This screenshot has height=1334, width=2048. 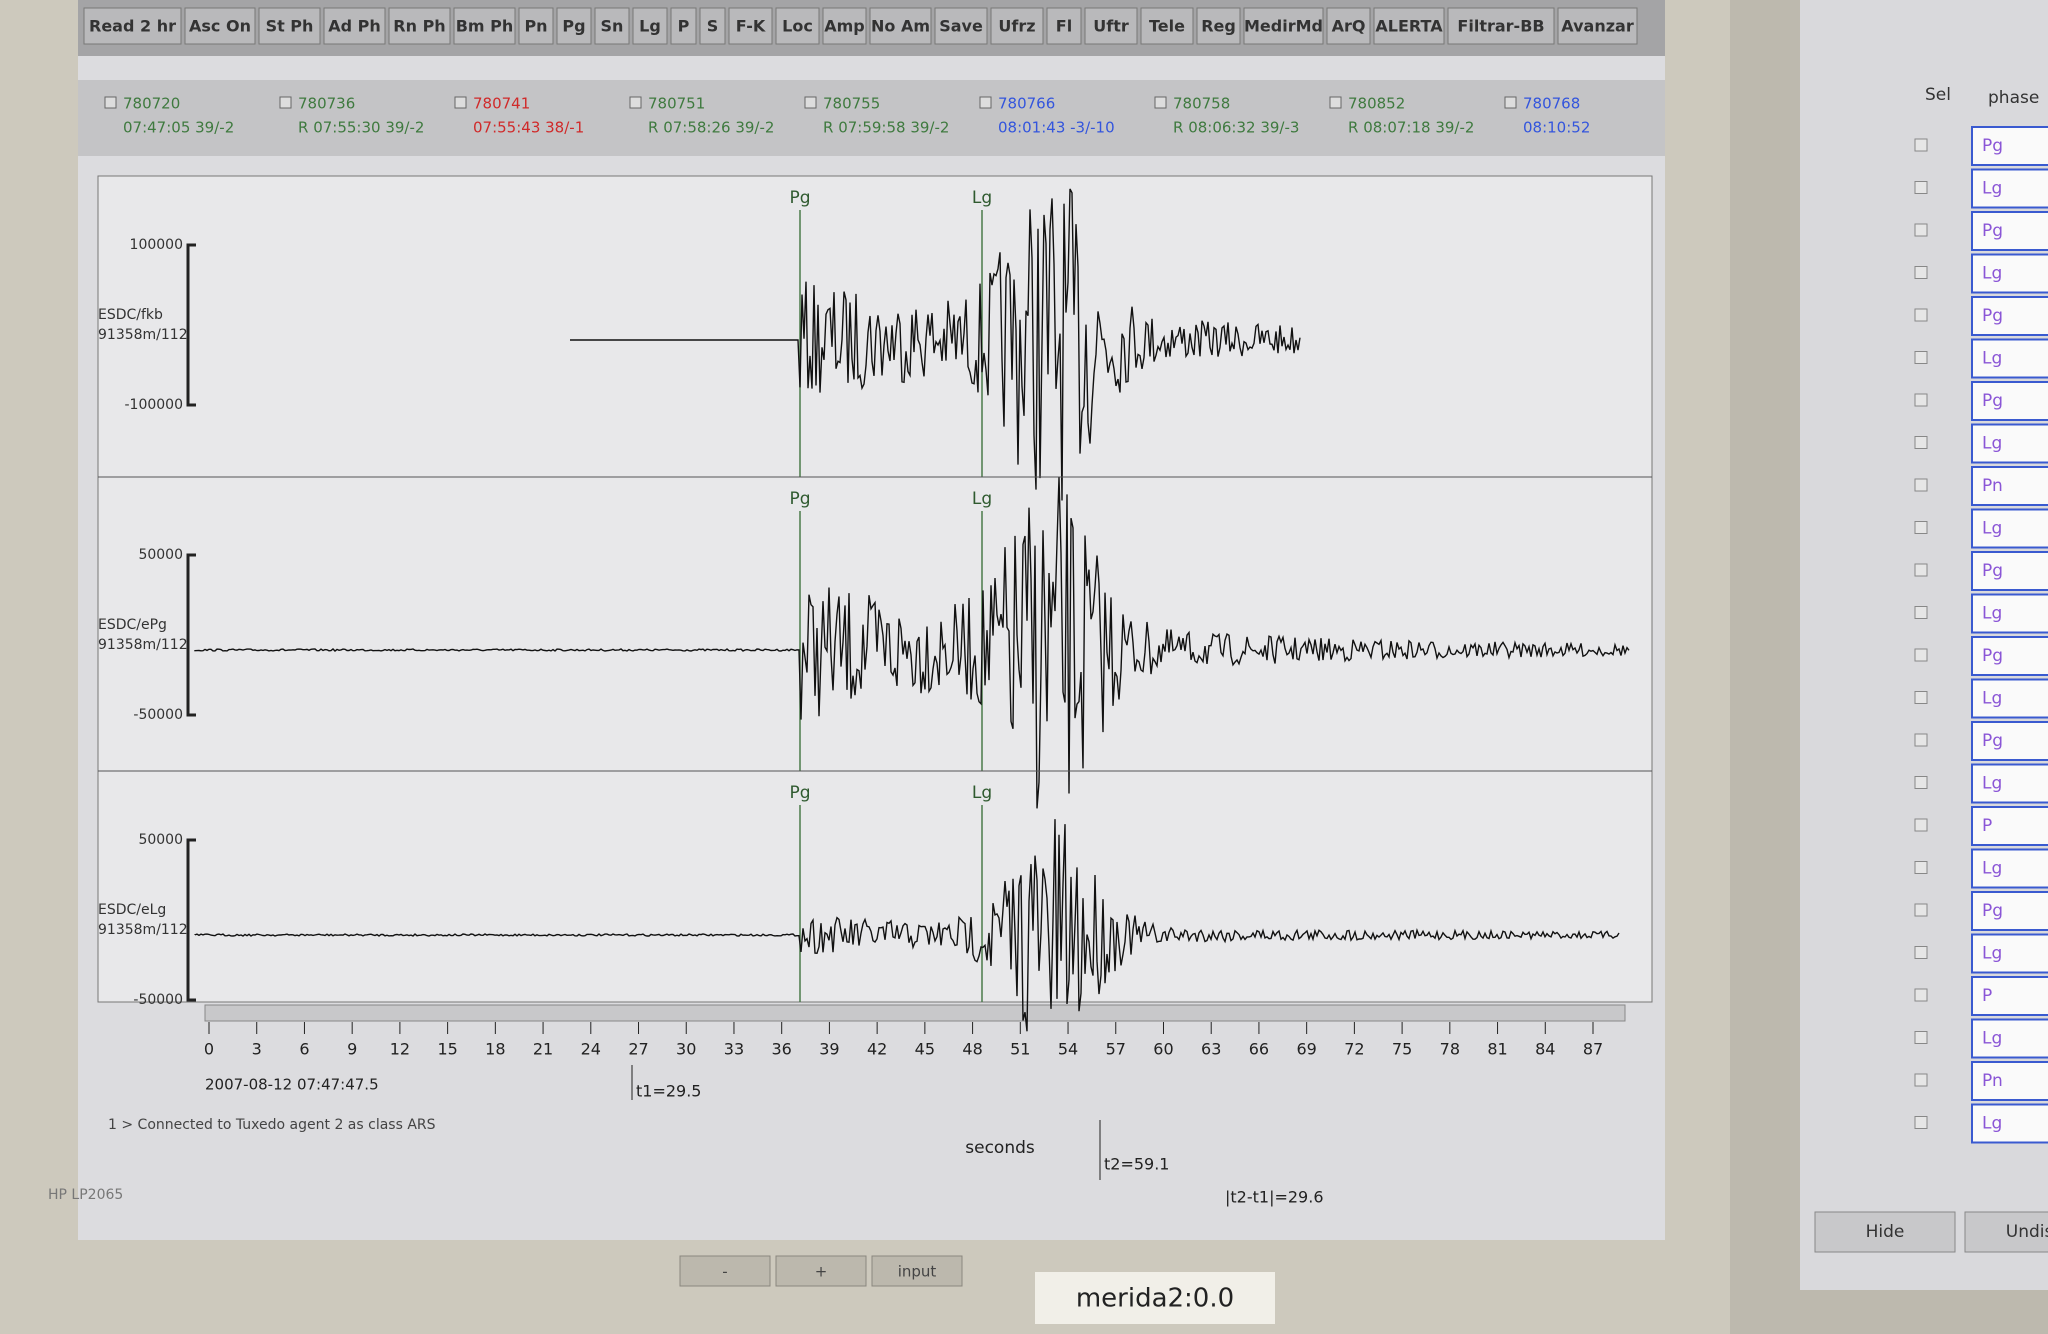 I want to click on toolbar-button-label: Read 2 hr, so click(x=132, y=26).